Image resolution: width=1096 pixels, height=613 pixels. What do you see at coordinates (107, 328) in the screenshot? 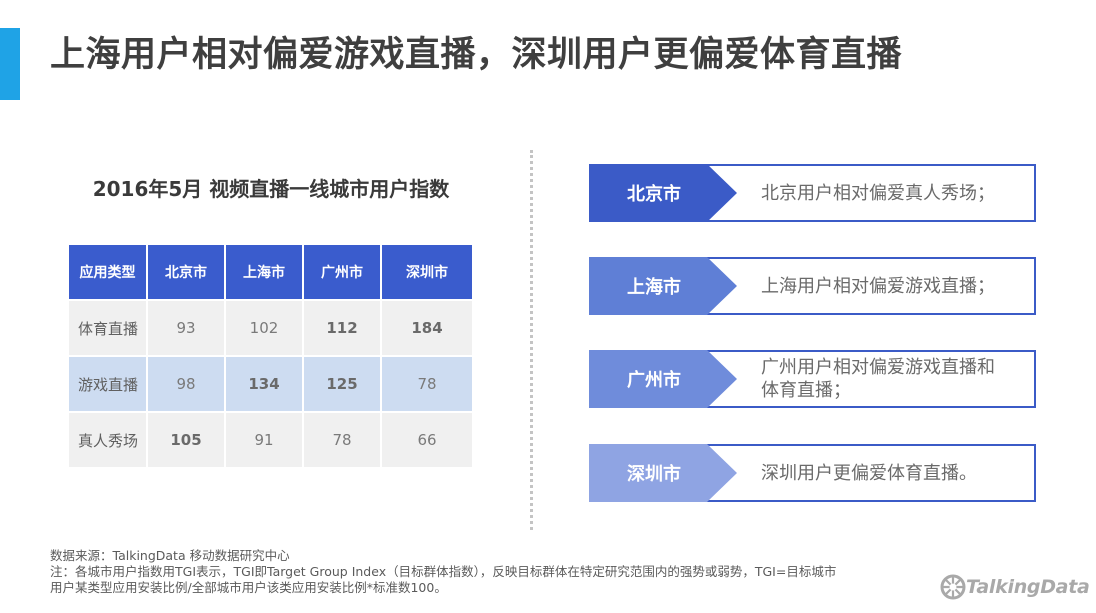
I see `row-category: 体育直播` at bounding box center [107, 328].